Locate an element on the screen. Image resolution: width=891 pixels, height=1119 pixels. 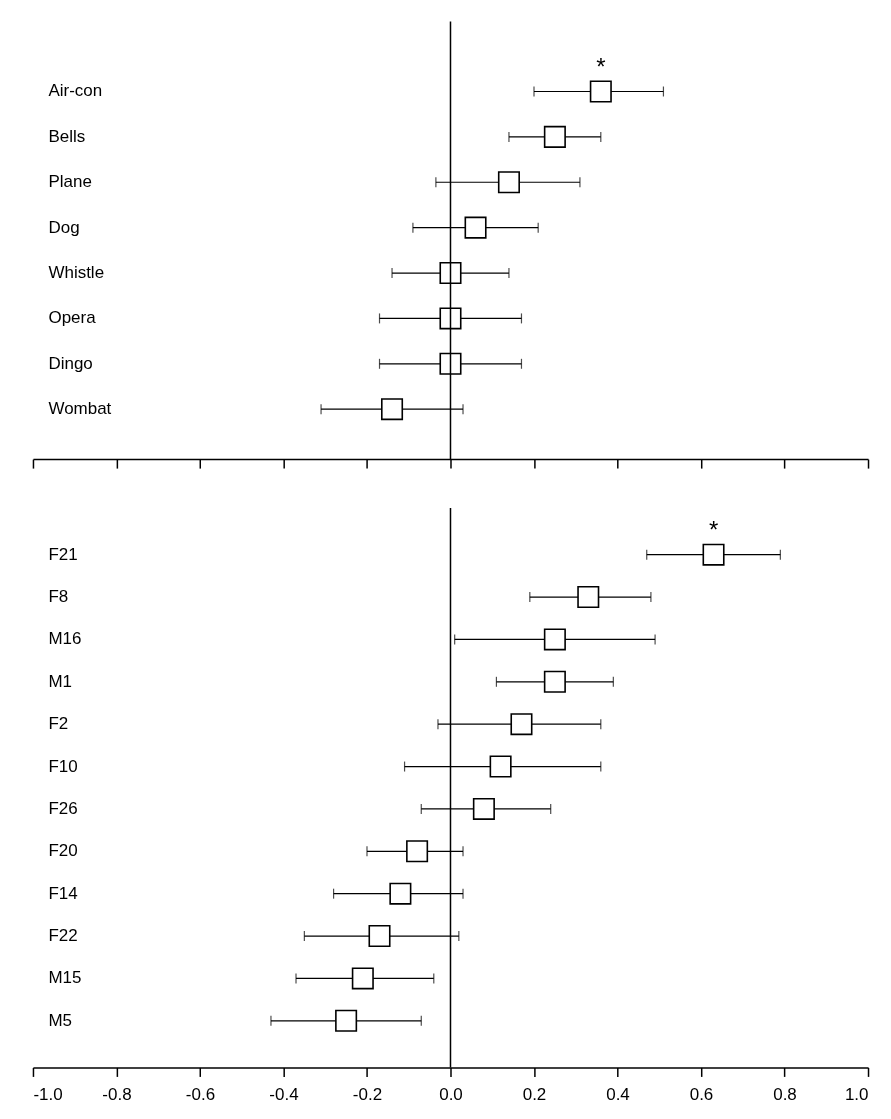
x-tick-label: -0.8 is located at coordinates (117, 1094).